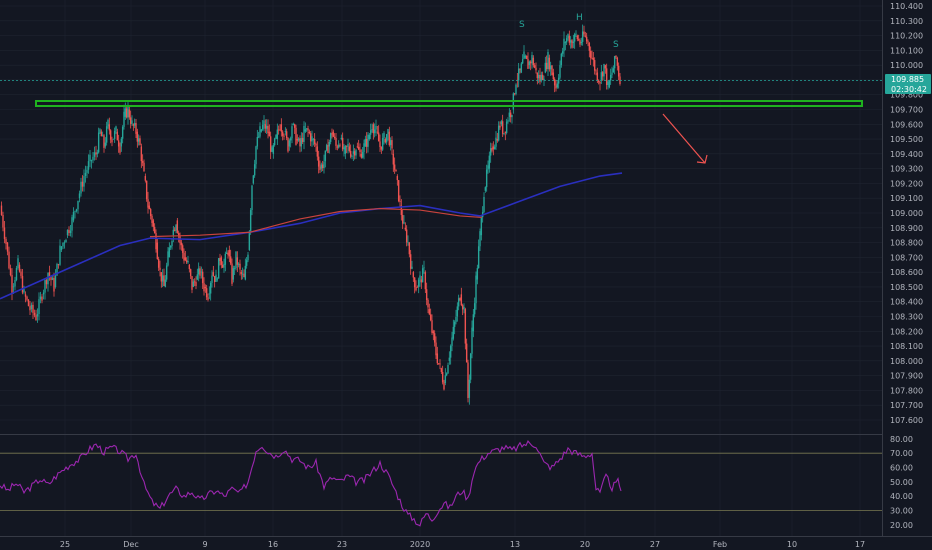 The width and height of the screenshot is (932, 550). Describe the element at coordinates (906, 65) in the screenshot. I see `price-tick-label: 110.000` at that location.